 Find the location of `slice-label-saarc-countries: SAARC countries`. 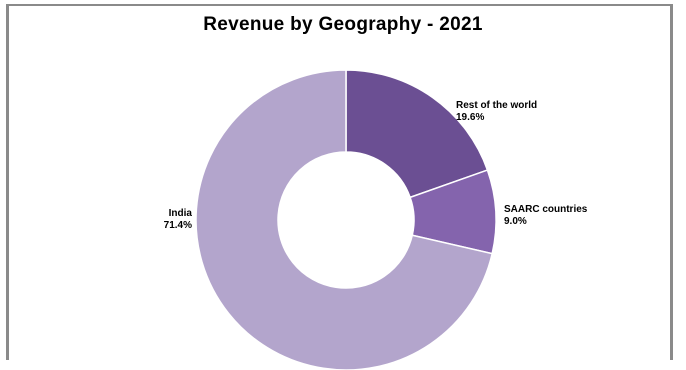

slice-label-saarc-countries: SAARC countries is located at coordinates (546, 209).